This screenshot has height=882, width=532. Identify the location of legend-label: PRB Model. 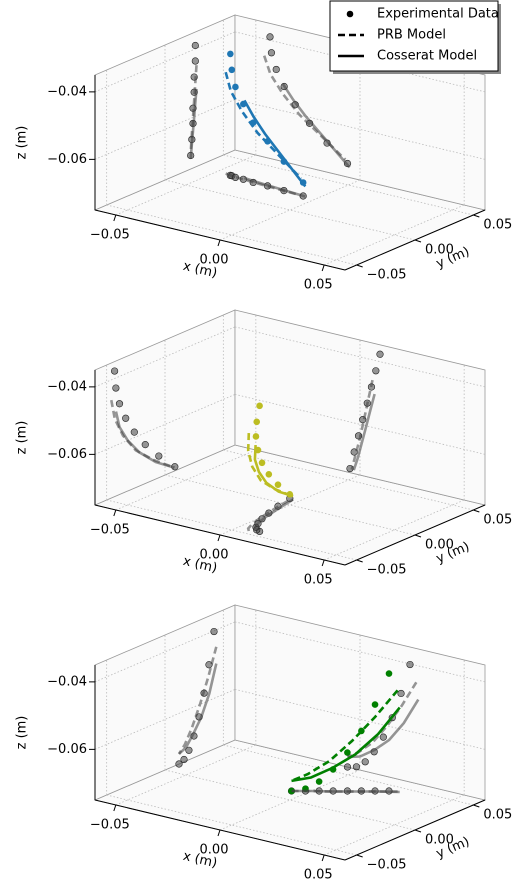
(411, 35).